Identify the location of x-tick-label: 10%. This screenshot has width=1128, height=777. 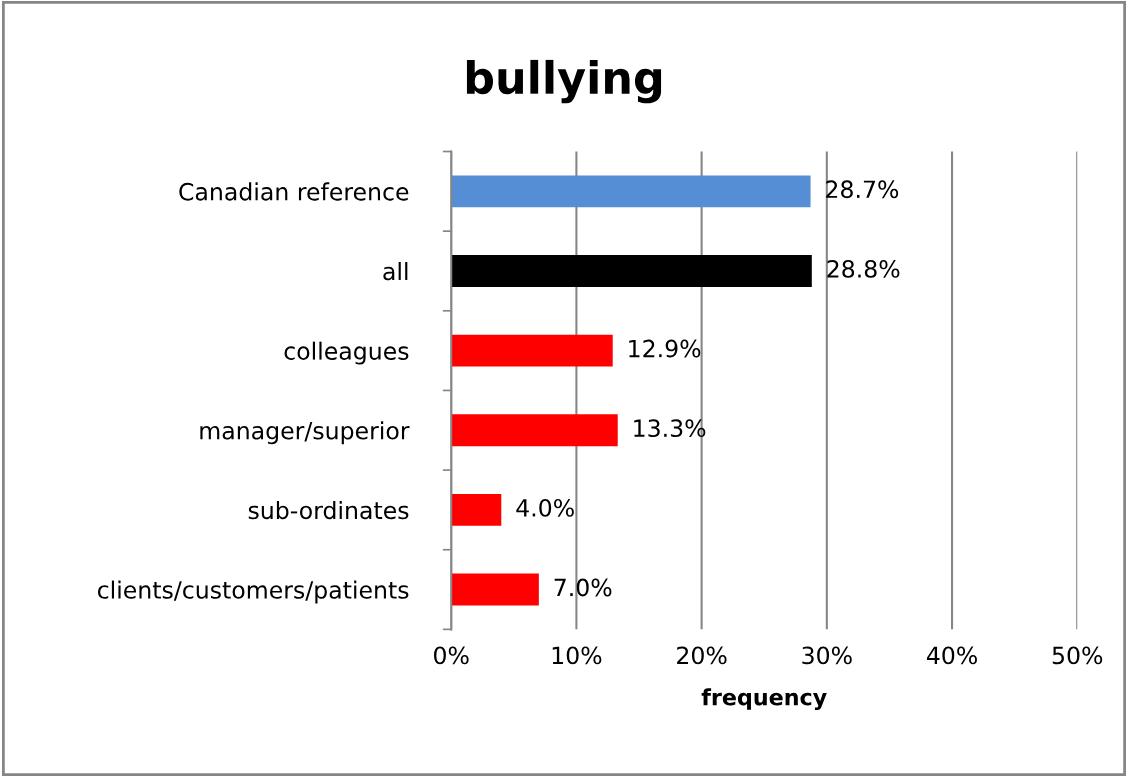
(577, 655).